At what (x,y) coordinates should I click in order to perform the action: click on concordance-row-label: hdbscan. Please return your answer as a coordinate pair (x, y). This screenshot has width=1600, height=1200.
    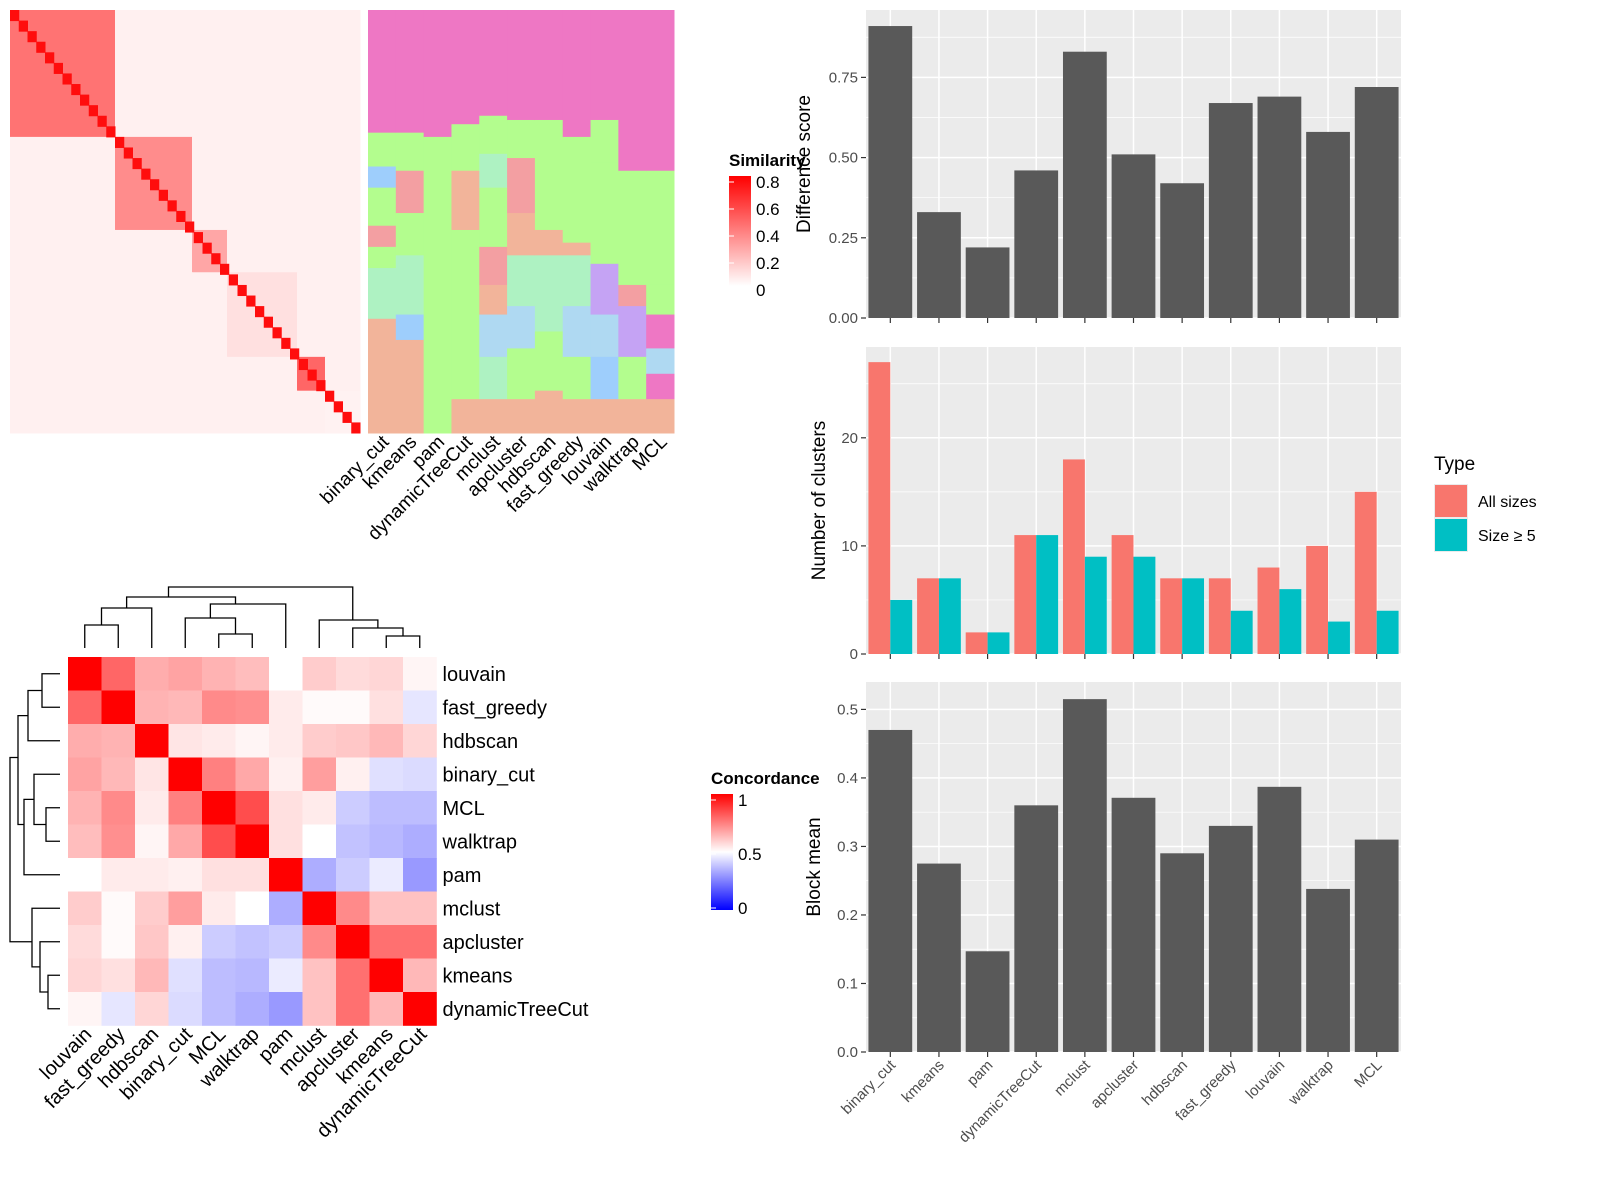
    Looking at the image, I should click on (481, 742).